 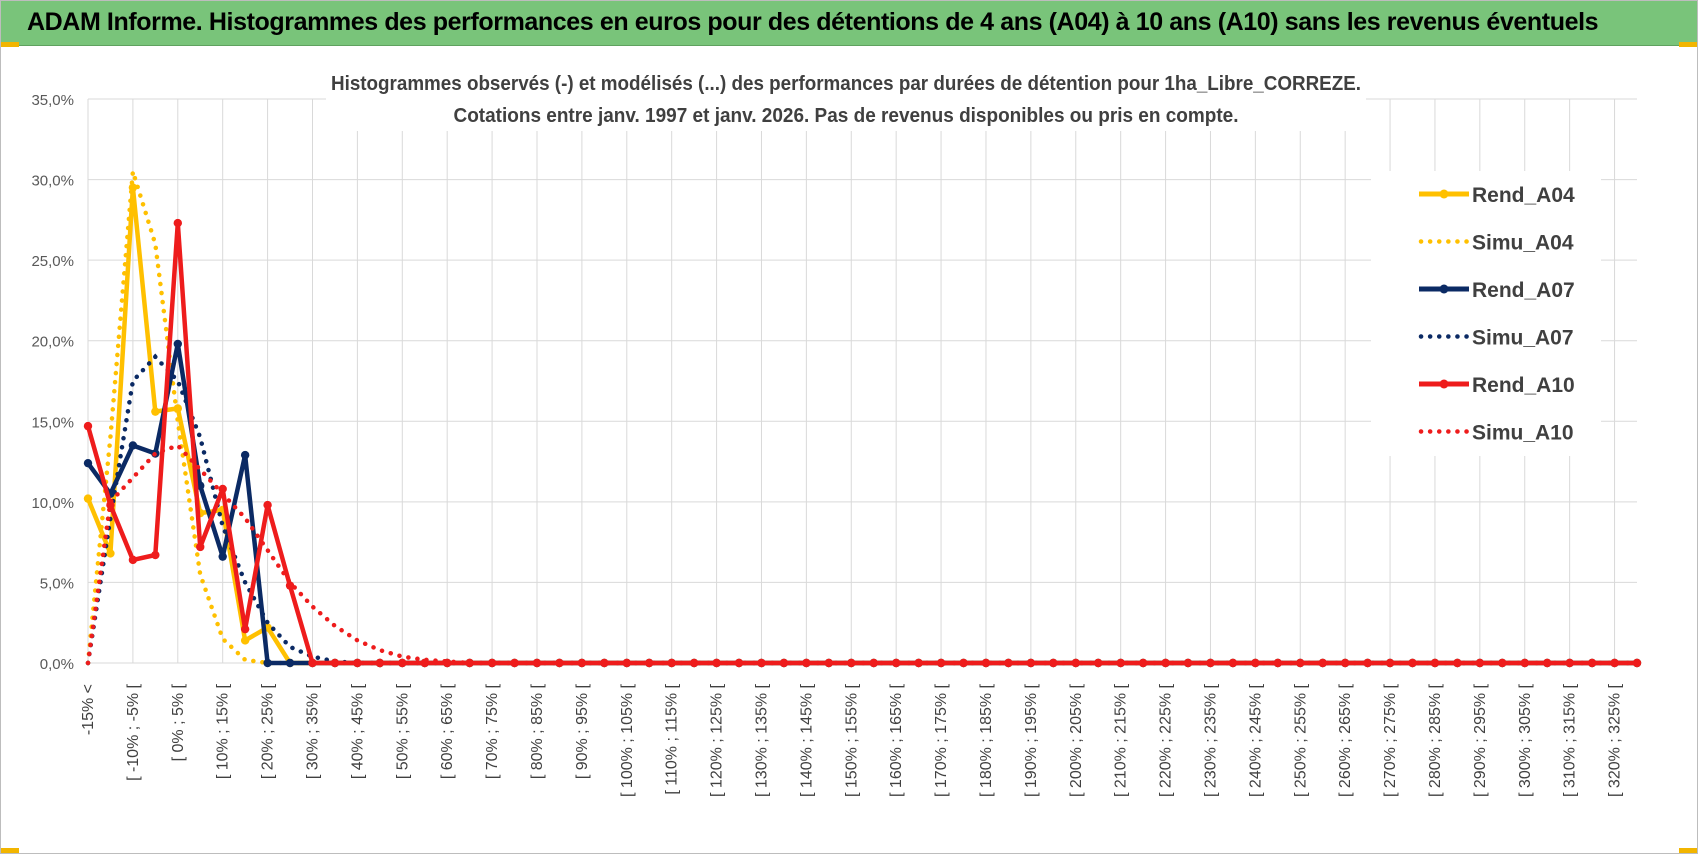 I want to click on legend-item-Rend_A04: Rend_A04, so click(x=1497, y=195).